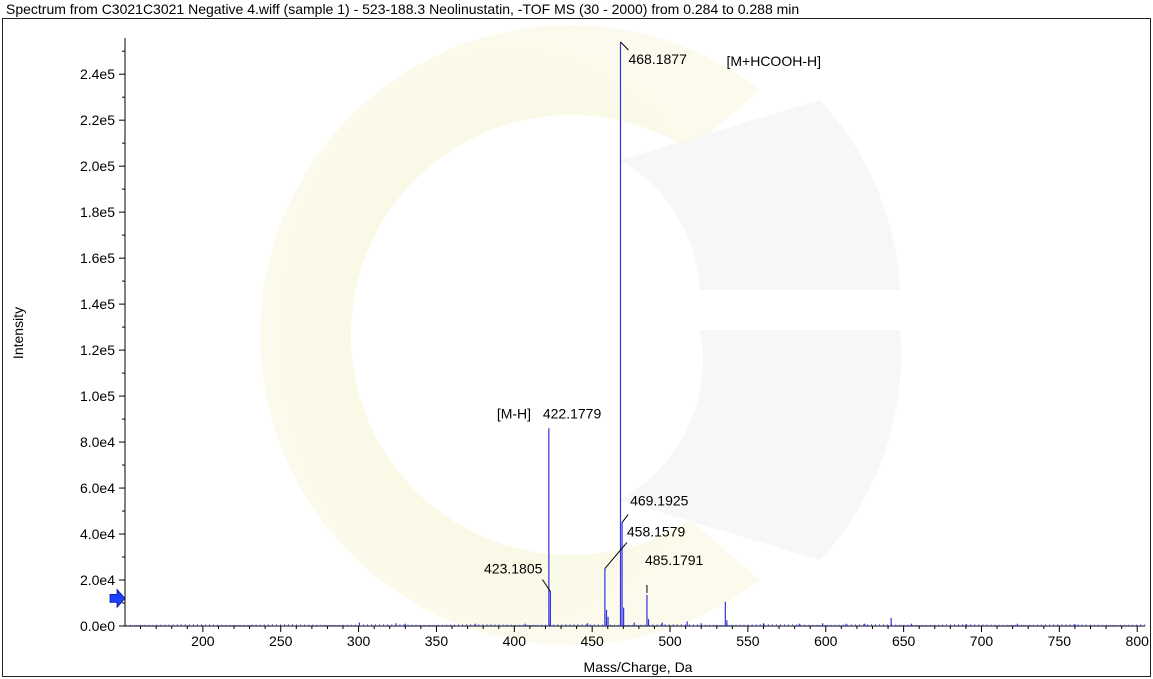  Describe the element at coordinates (203, 641) in the screenshot. I see `x-tick-label: 200` at that location.